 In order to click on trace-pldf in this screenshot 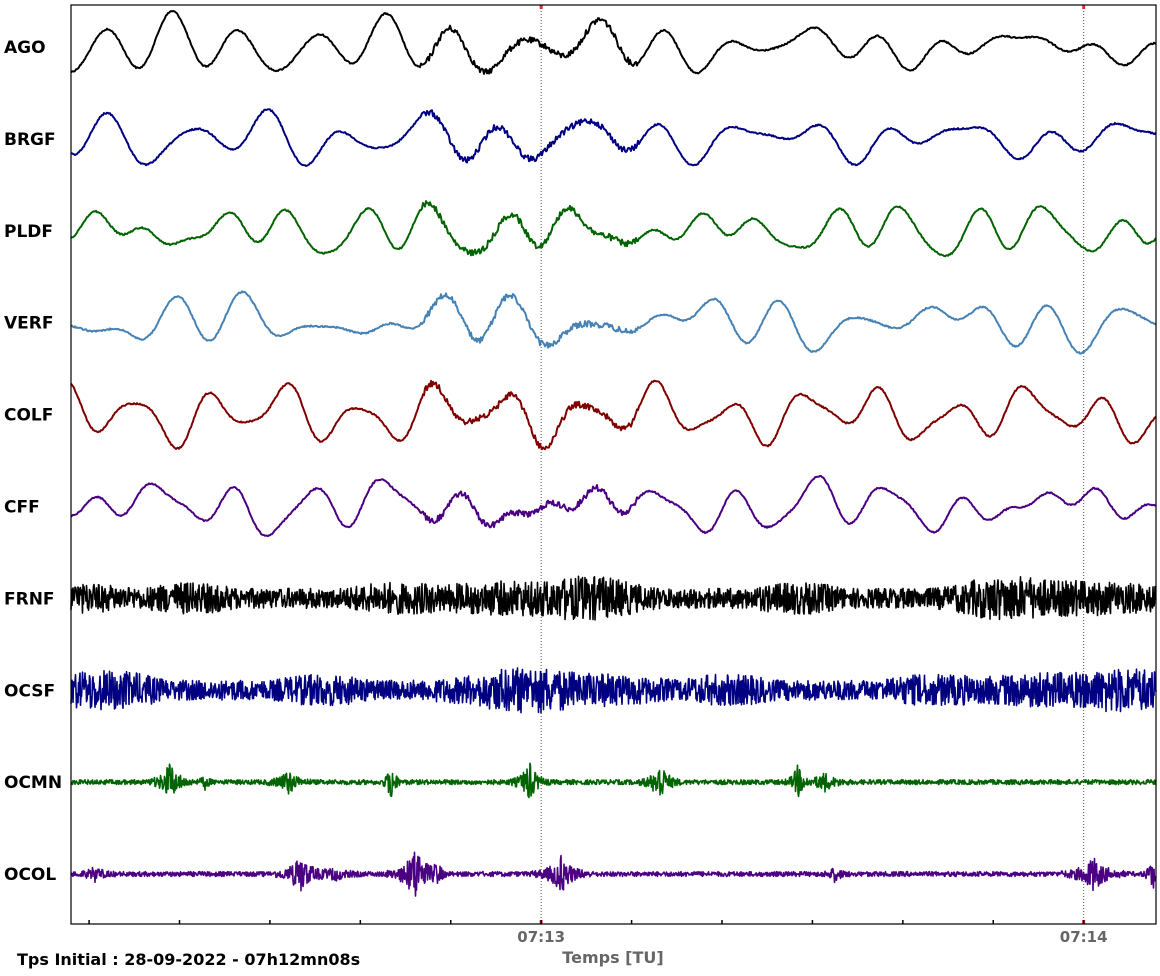, I will do `click(613, 229)`.